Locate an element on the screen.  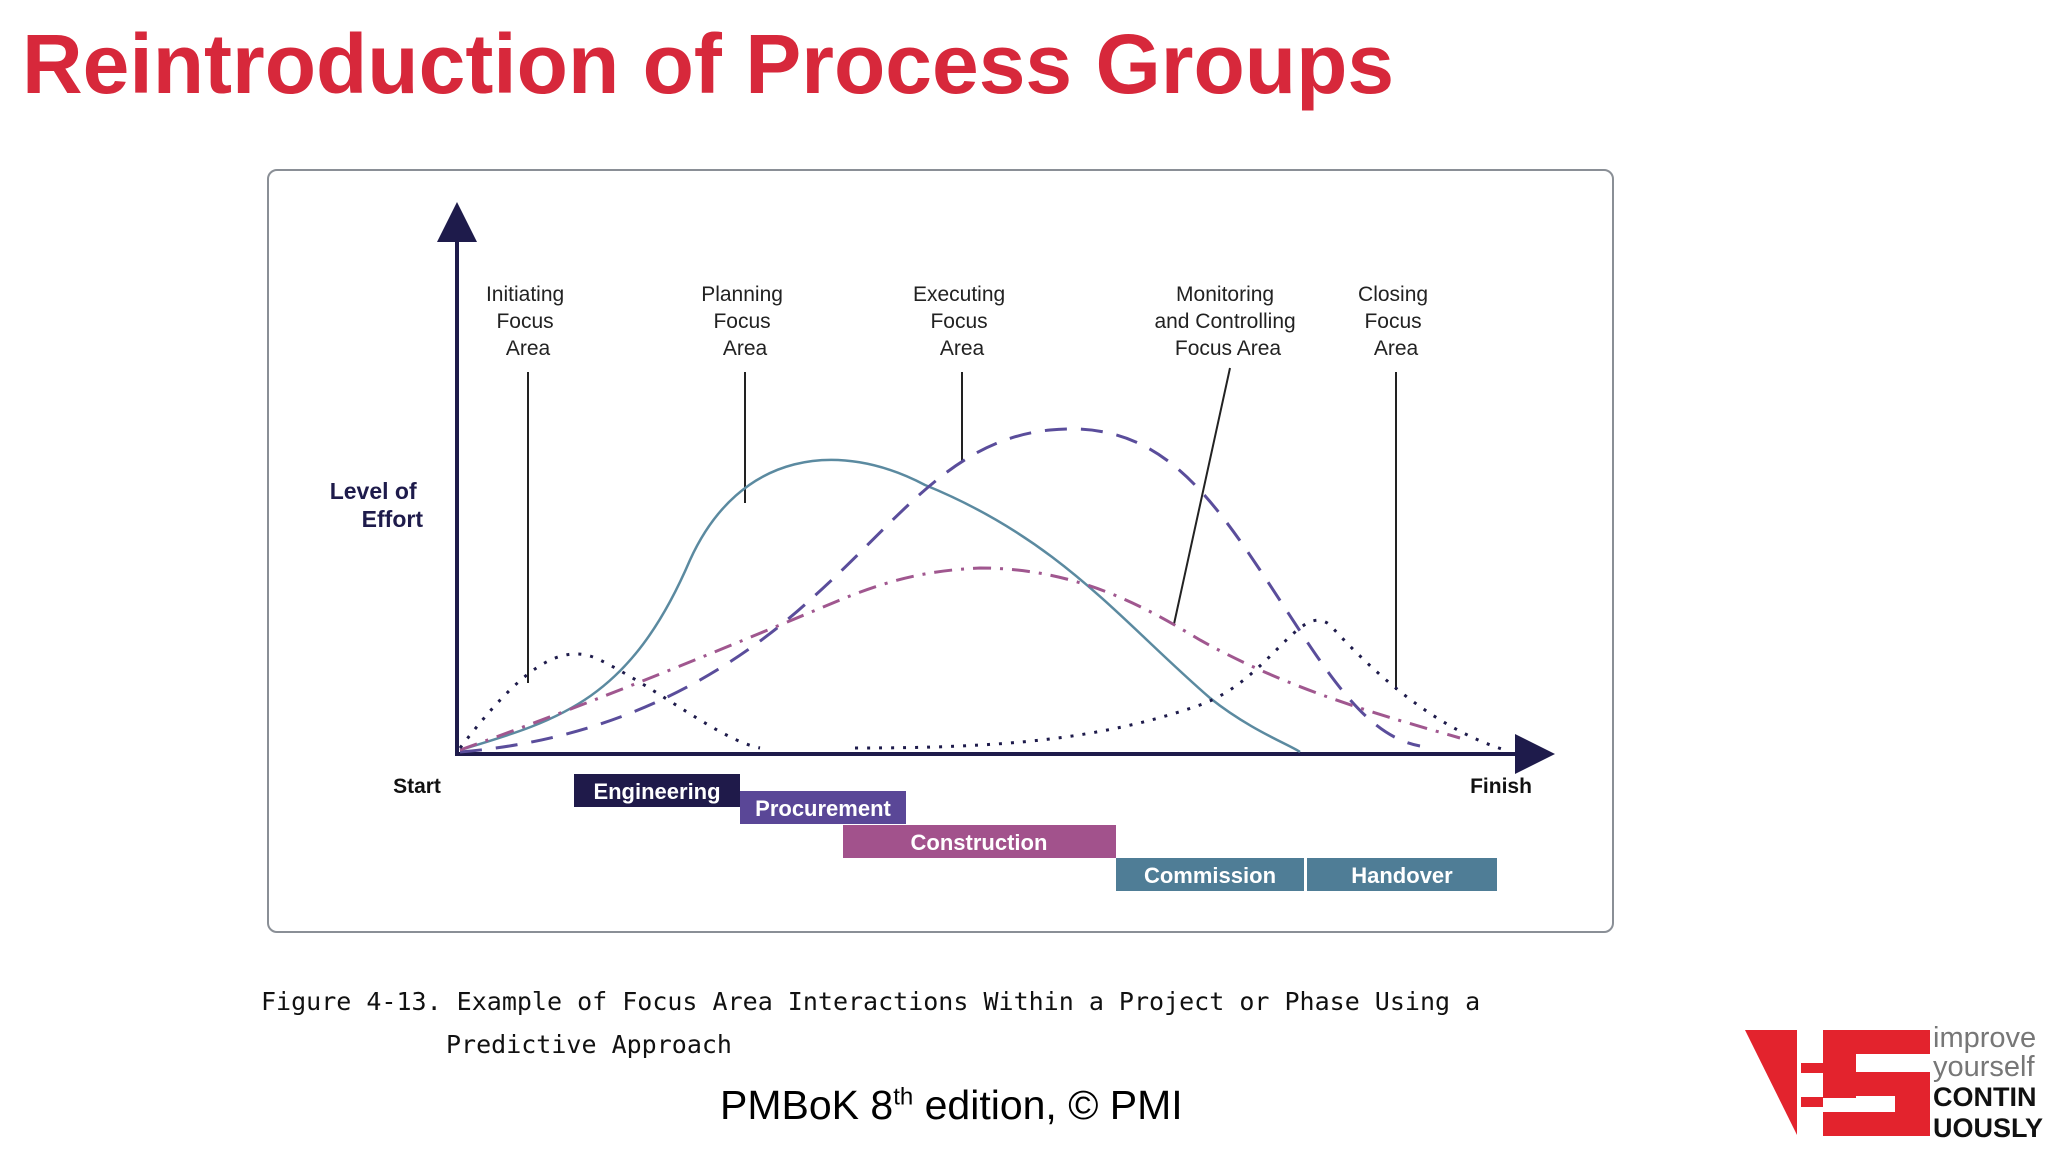
commission-label: Commission is located at coordinates (1210, 875).